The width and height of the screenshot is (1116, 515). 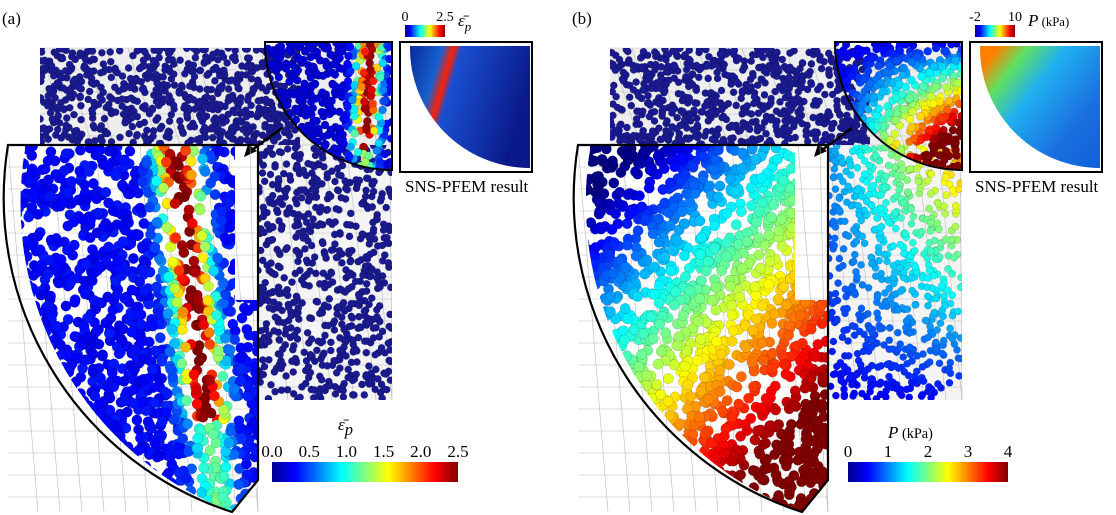 I want to click on colorbar-tick: 1.0, so click(x=346, y=451).